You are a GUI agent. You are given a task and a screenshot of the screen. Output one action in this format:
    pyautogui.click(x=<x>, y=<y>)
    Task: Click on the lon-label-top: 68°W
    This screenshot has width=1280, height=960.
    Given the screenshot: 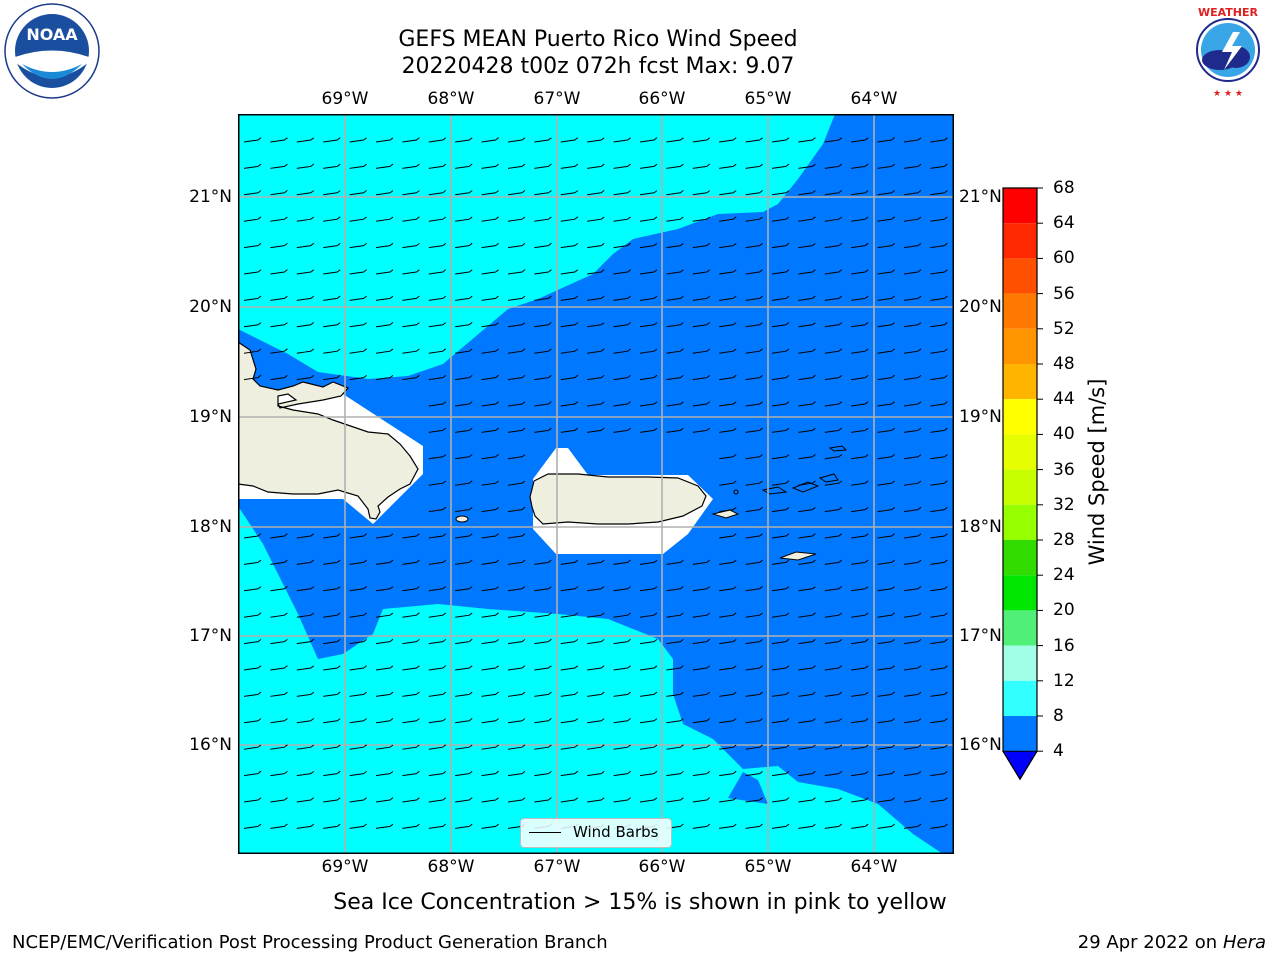 What is the action you would take?
    pyautogui.click(x=451, y=99)
    